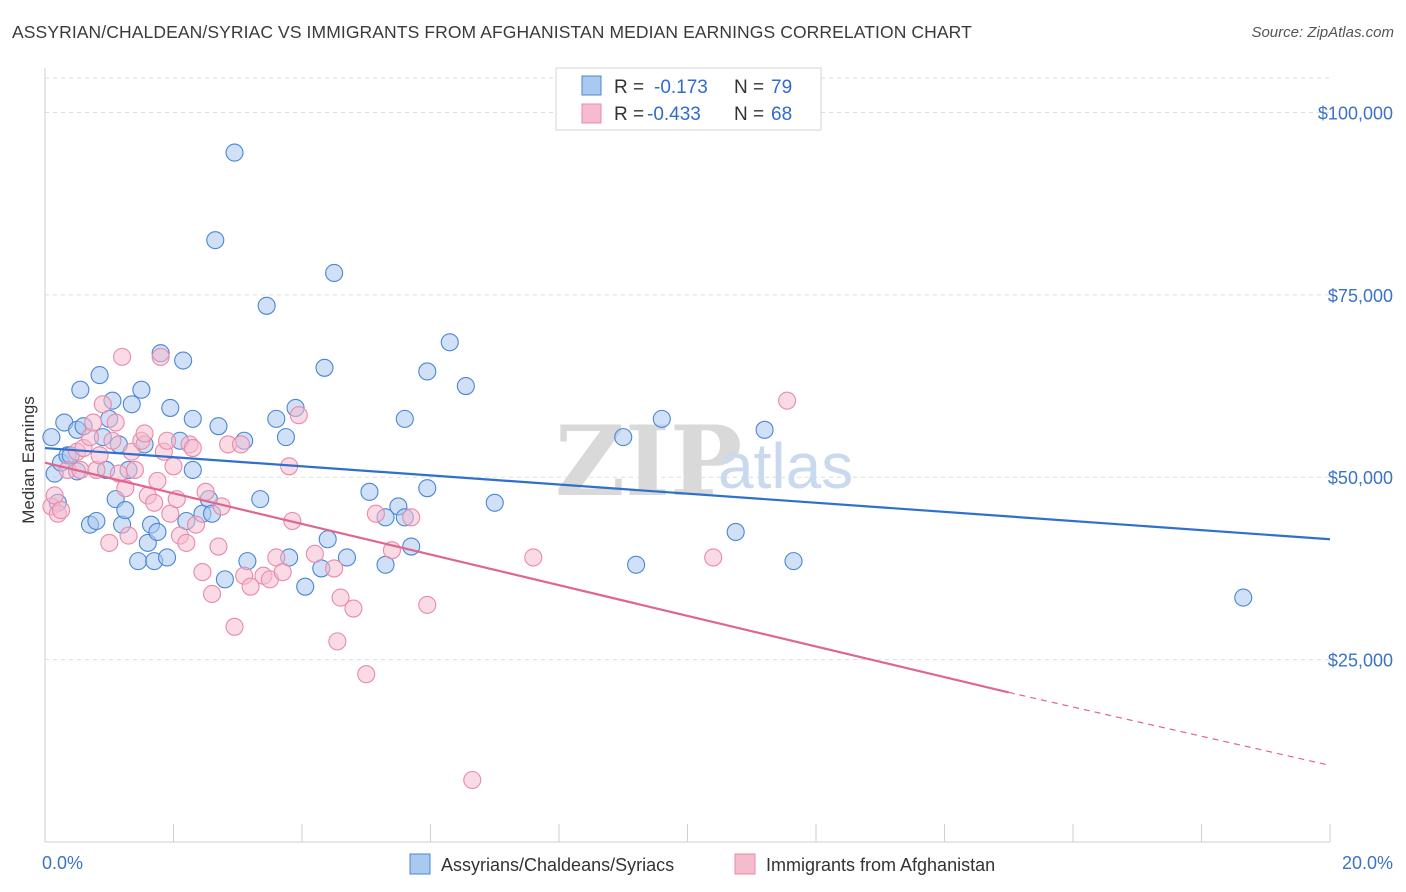 The image size is (1406, 892). What do you see at coordinates (745, 864) in the screenshot?
I see `bottom-legend-swatch-pink` at bounding box center [745, 864].